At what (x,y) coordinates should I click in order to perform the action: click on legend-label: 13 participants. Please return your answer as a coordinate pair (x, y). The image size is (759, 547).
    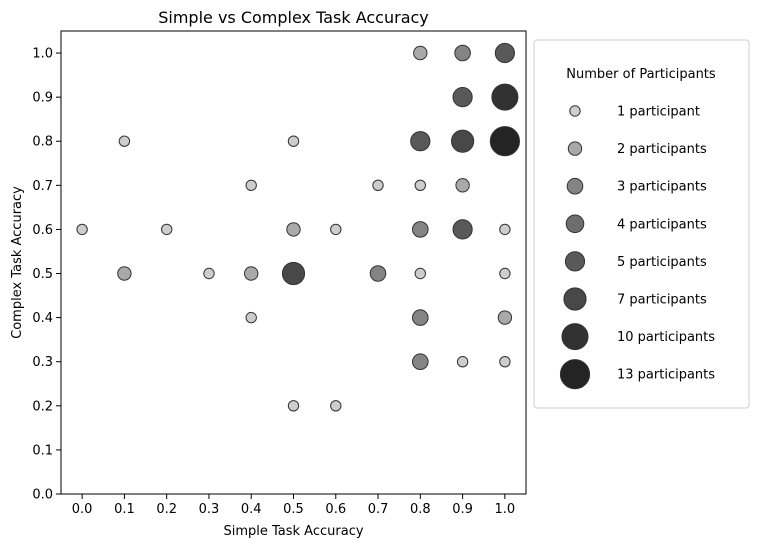
    Looking at the image, I should click on (666, 375).